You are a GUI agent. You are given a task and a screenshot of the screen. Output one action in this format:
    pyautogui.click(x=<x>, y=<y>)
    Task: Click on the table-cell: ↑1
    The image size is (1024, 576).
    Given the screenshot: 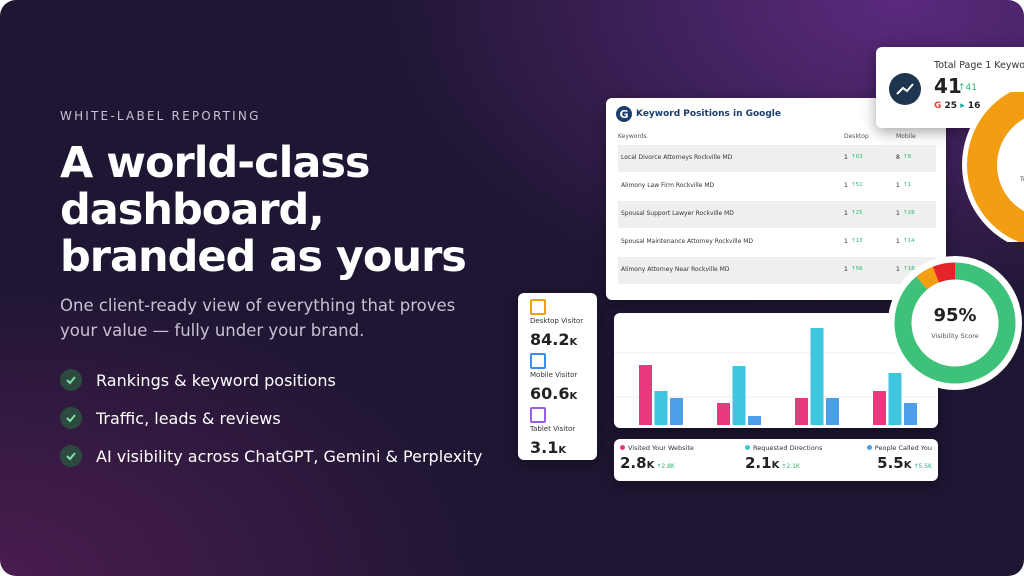 What is the action you would take?
    pyautogui.click(x=907, y=185)
    